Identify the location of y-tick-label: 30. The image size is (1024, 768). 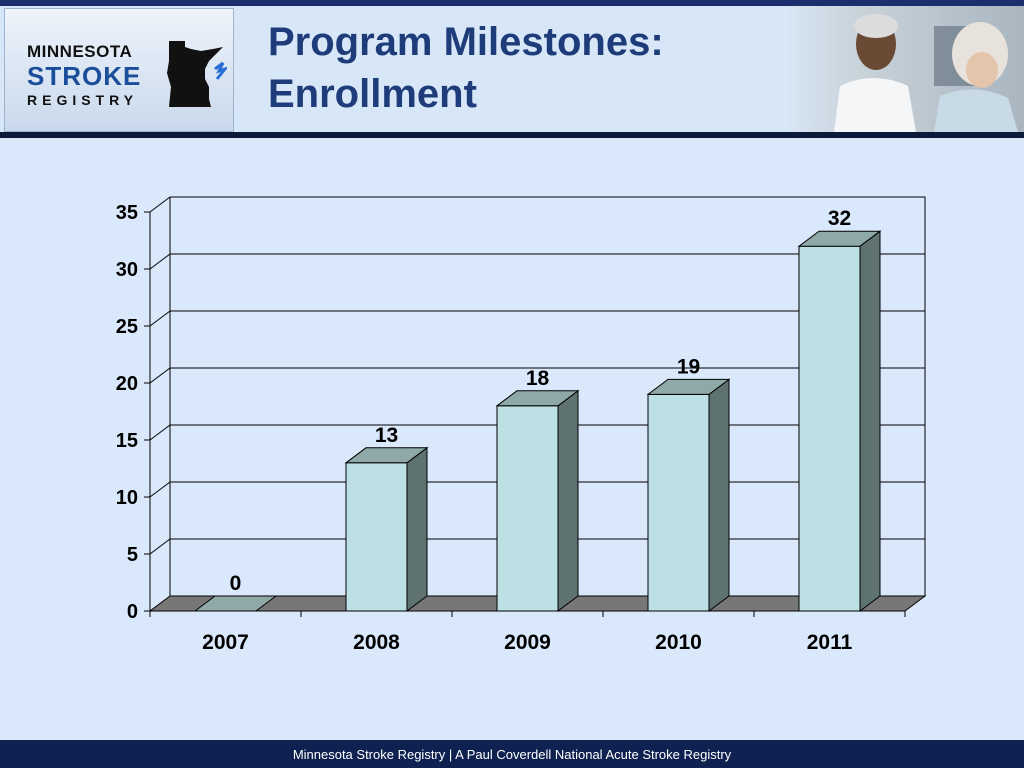
(127, 270).